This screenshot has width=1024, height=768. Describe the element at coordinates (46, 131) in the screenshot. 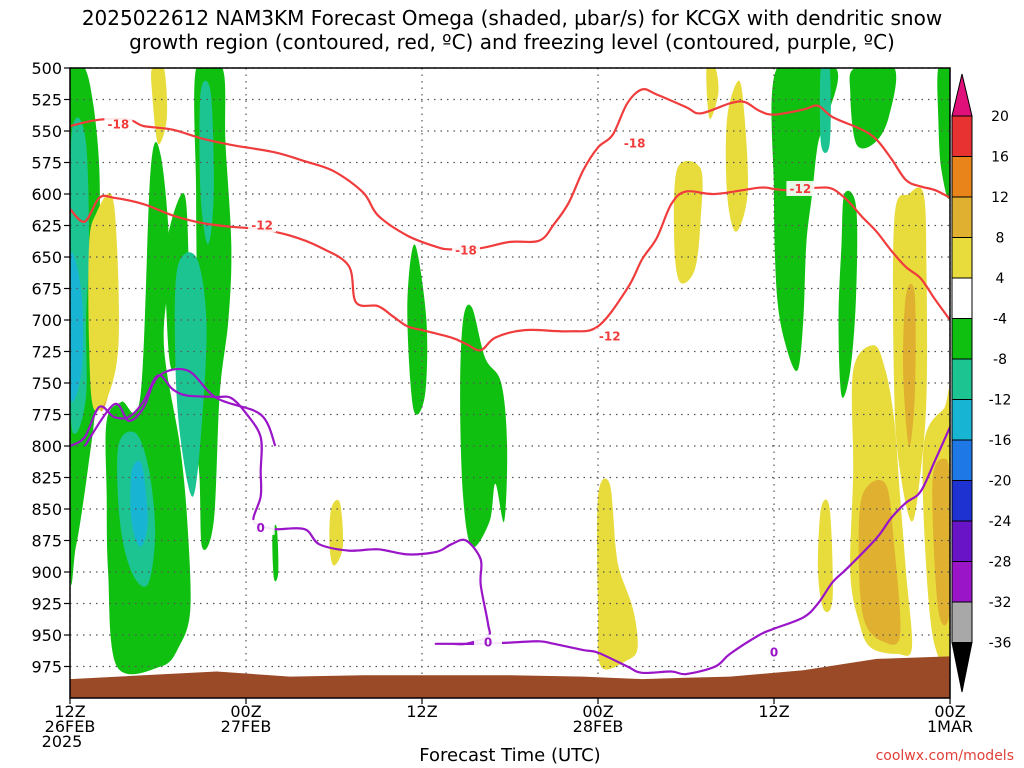

I see `y-tick-label: 550` at that location.